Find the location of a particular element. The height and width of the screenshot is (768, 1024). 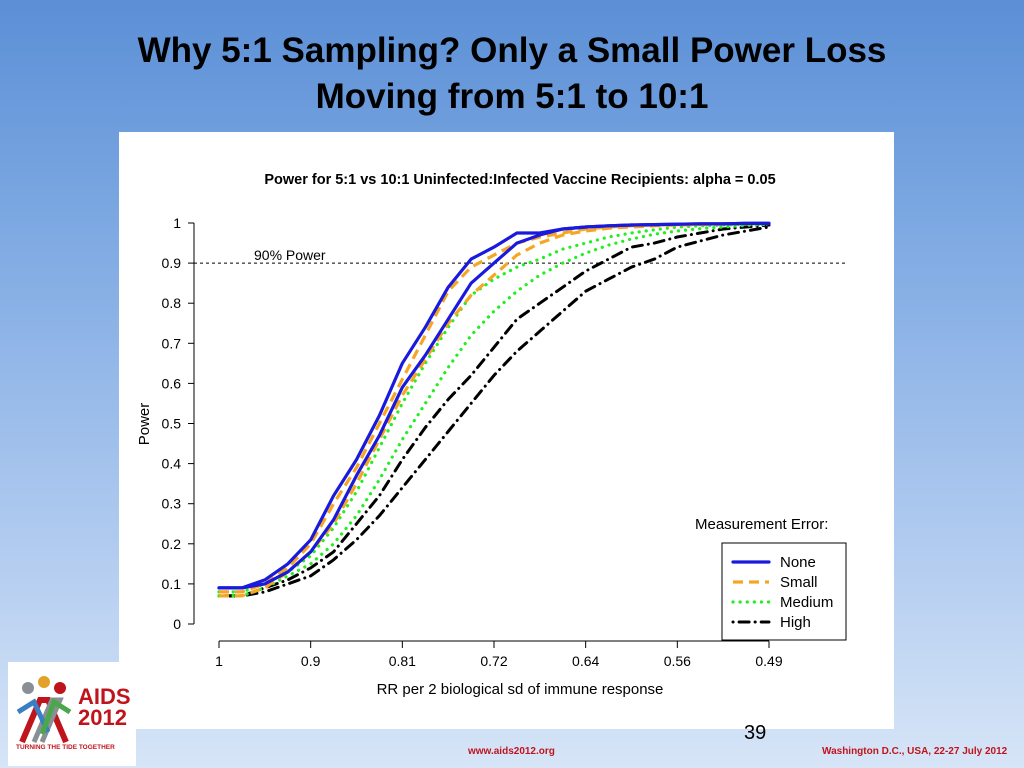

x-tick-label: 0.81 is located at coordinates (402, 661).